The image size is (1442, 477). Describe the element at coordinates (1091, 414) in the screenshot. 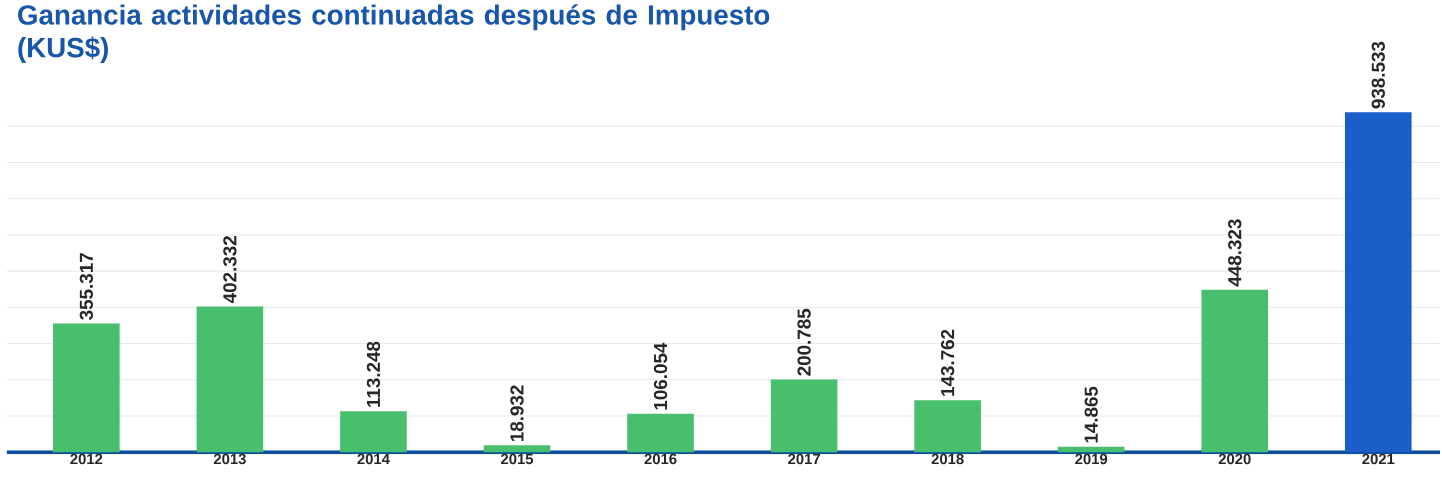

I see `data-label: 14.865` at that location.